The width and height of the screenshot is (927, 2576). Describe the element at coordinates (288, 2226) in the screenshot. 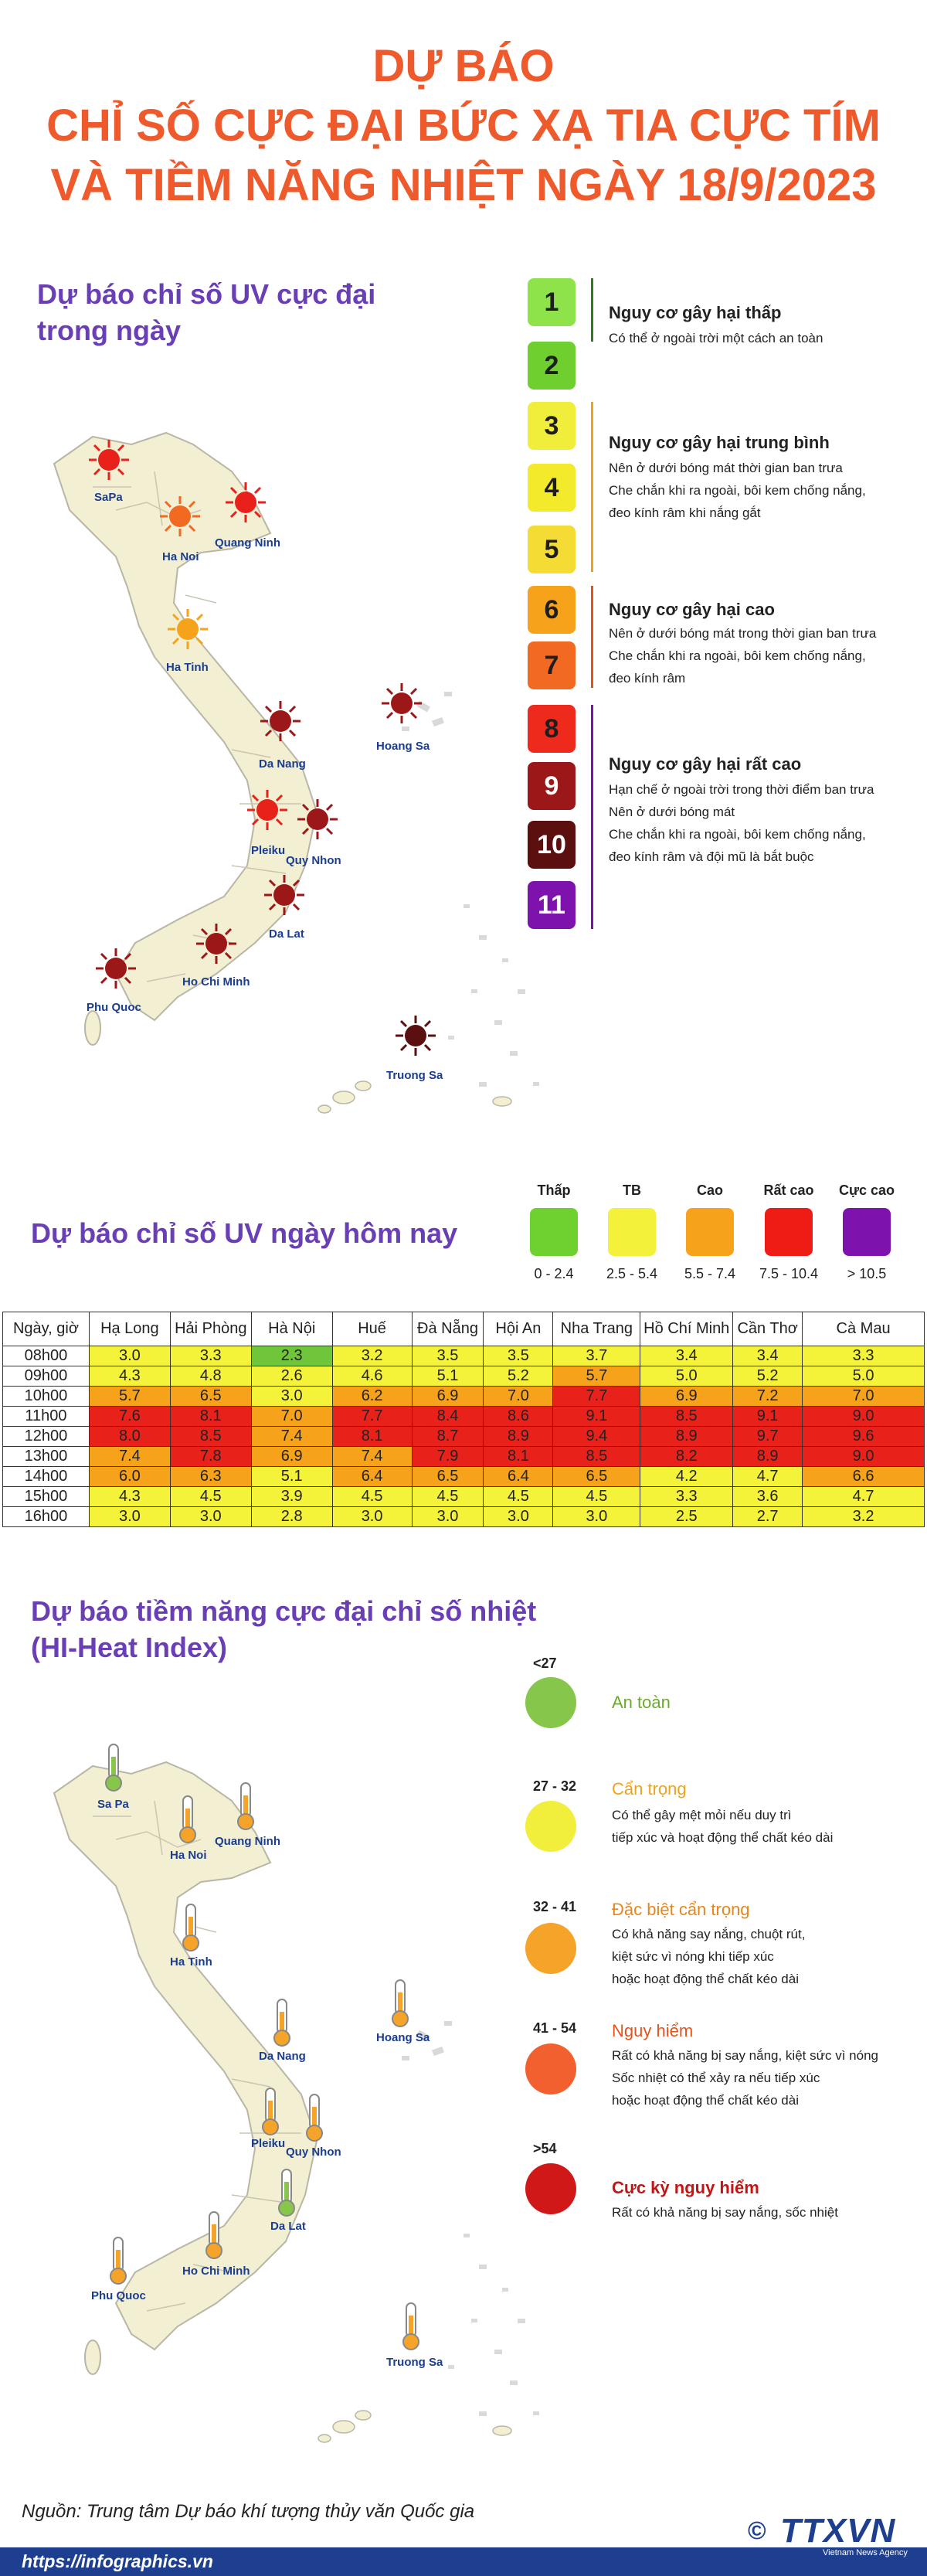

I see `city-label-dalat: Da Lat` at that location.